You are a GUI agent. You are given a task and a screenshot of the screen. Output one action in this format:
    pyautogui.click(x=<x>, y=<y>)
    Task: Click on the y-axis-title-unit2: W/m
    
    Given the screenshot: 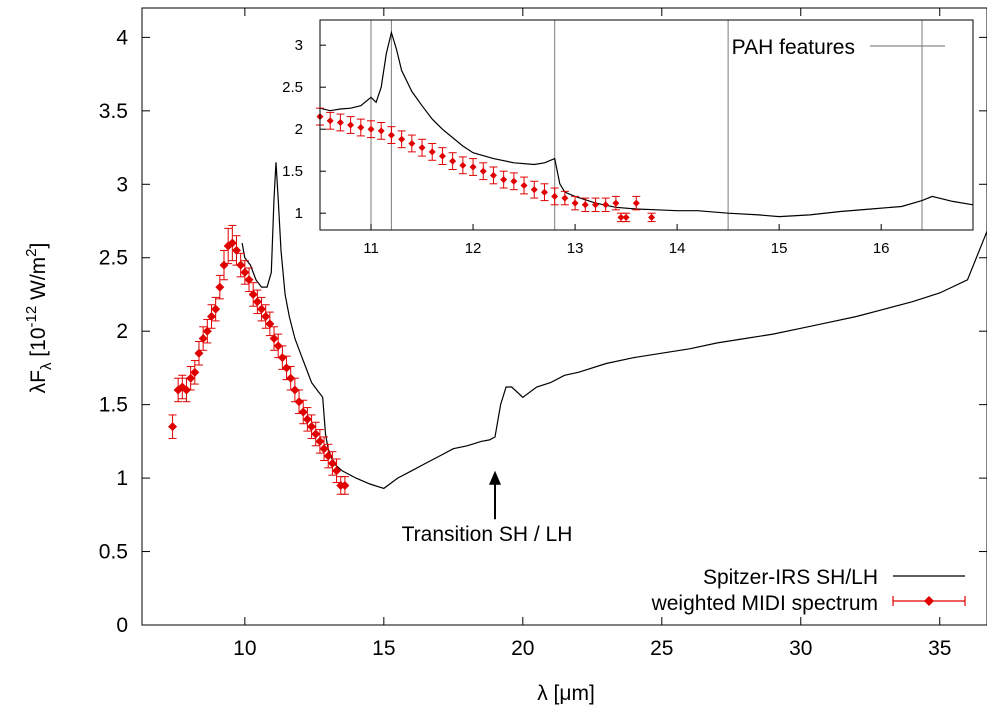 What is the action you would take?
    pyautogui.click(x=38, y=281)
    